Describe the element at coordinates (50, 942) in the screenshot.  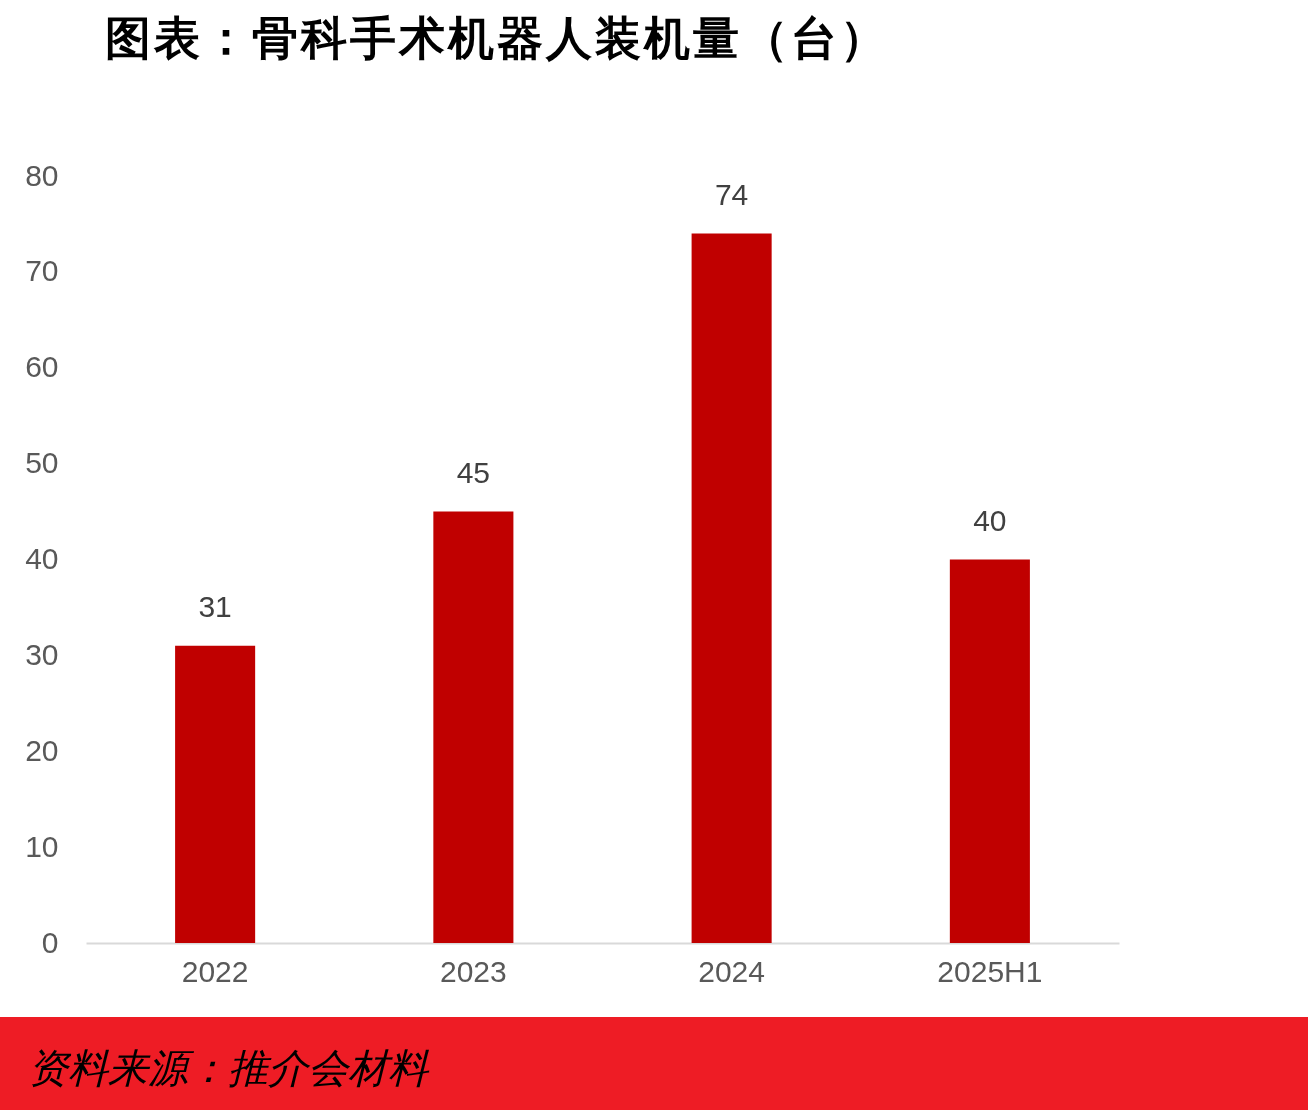
I see `y-tick-label: 0` at that location.